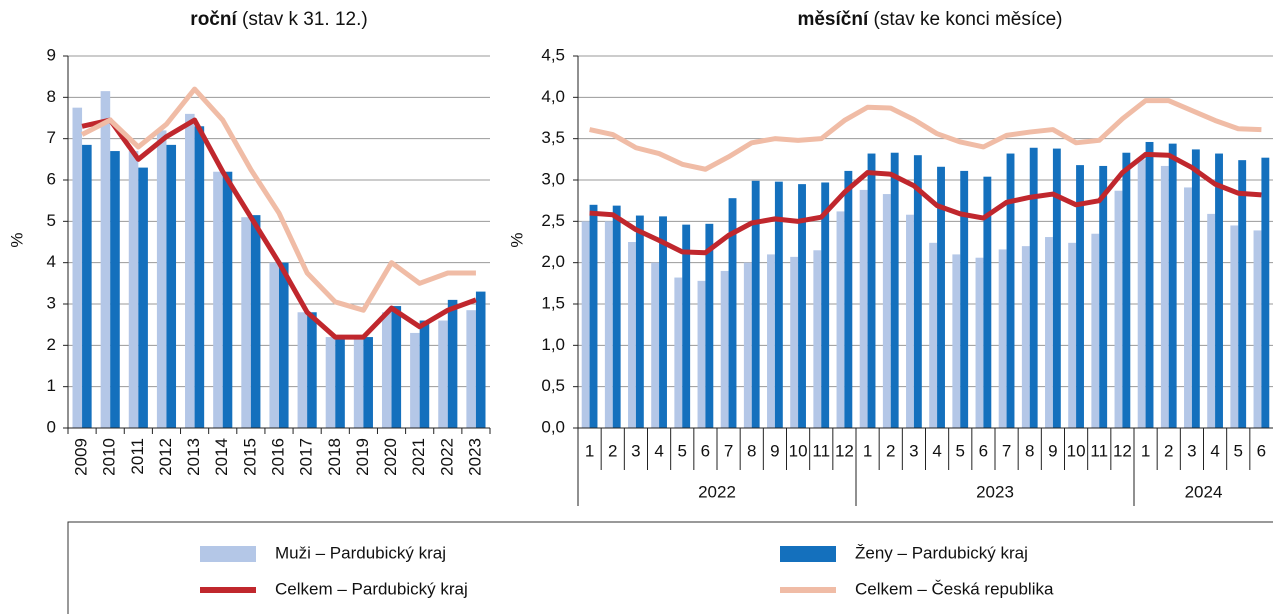 The width and height of the screenshot is (1273, 614). Describe the element at coordinates (1191, 450) in the screenshot. I see `x-tick-label: 3` at that location.